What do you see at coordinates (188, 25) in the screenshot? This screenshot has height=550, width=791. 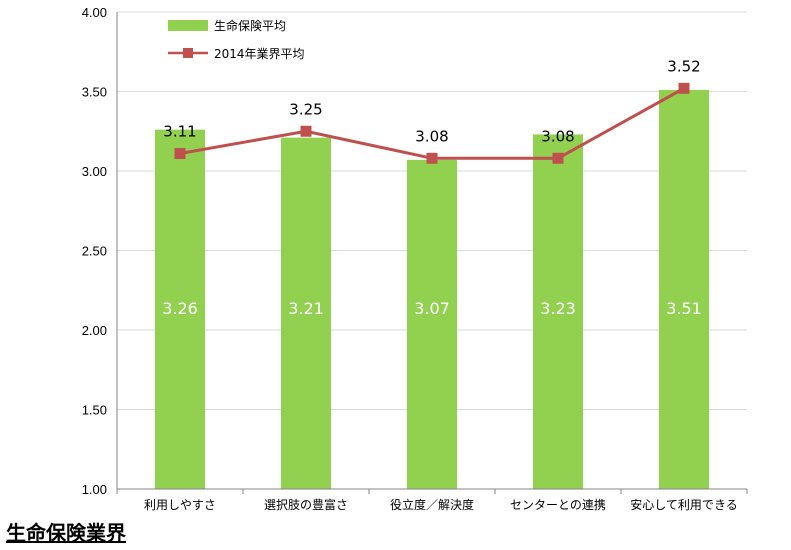 I see `legend-swatch-bar` at bounding box center [188, 25].